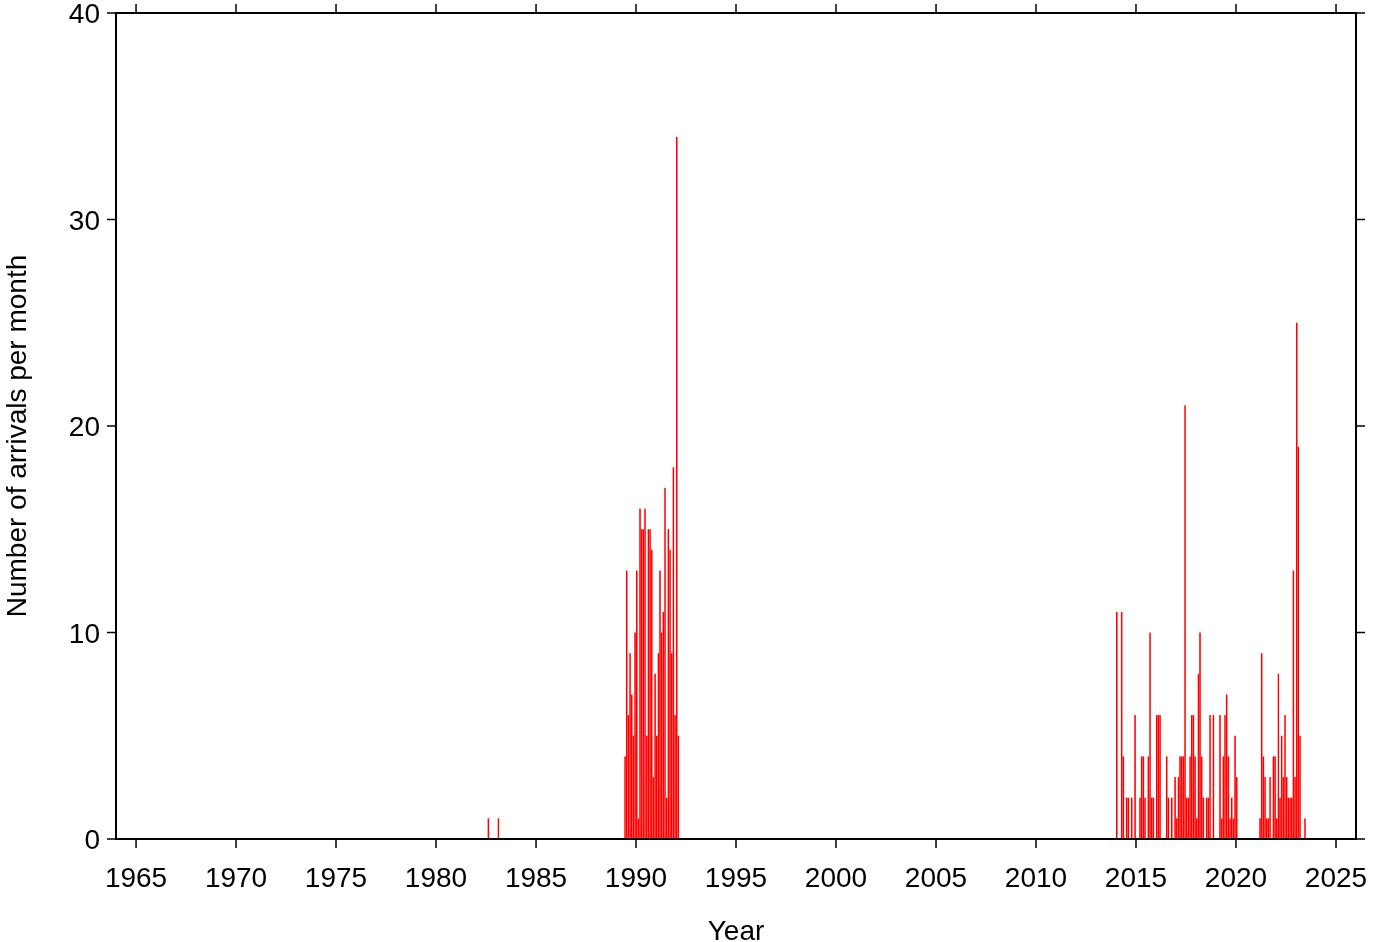 Image resolution: width=1382 pixels, height=942 pixels. What do you see at coordinates (436, 877) in the screenshot?
I see `x-tick-label: 1980` at bounding box center [436, 877].